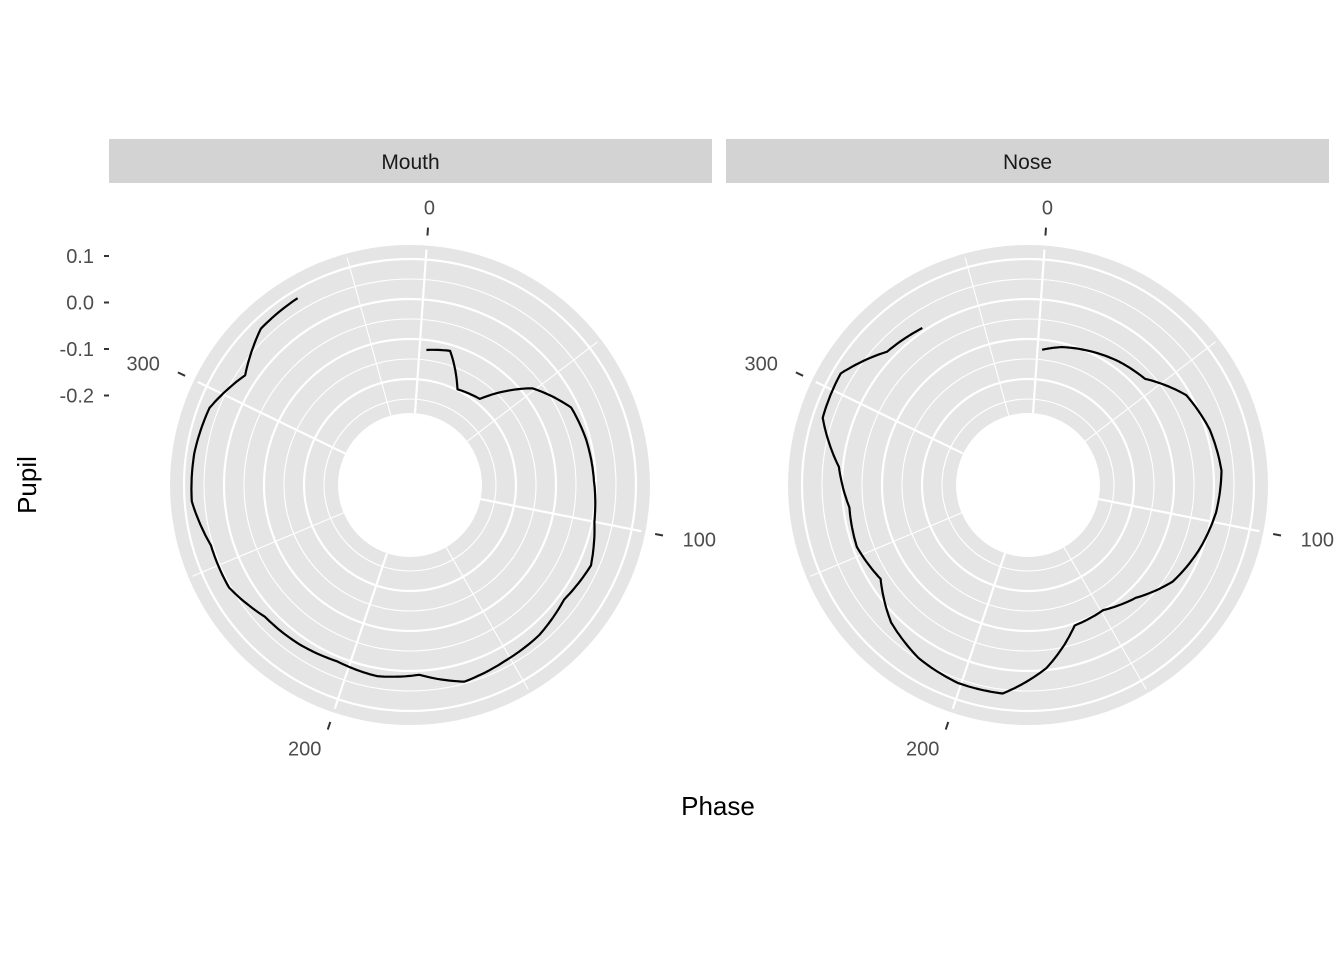 Image resolution: width=1344 pixels, height=965 pixels. What do you see at coordinates (27, 485) in the screenshot?
I see `y-axis-title: Pupil` at bounding box center [27, 485].